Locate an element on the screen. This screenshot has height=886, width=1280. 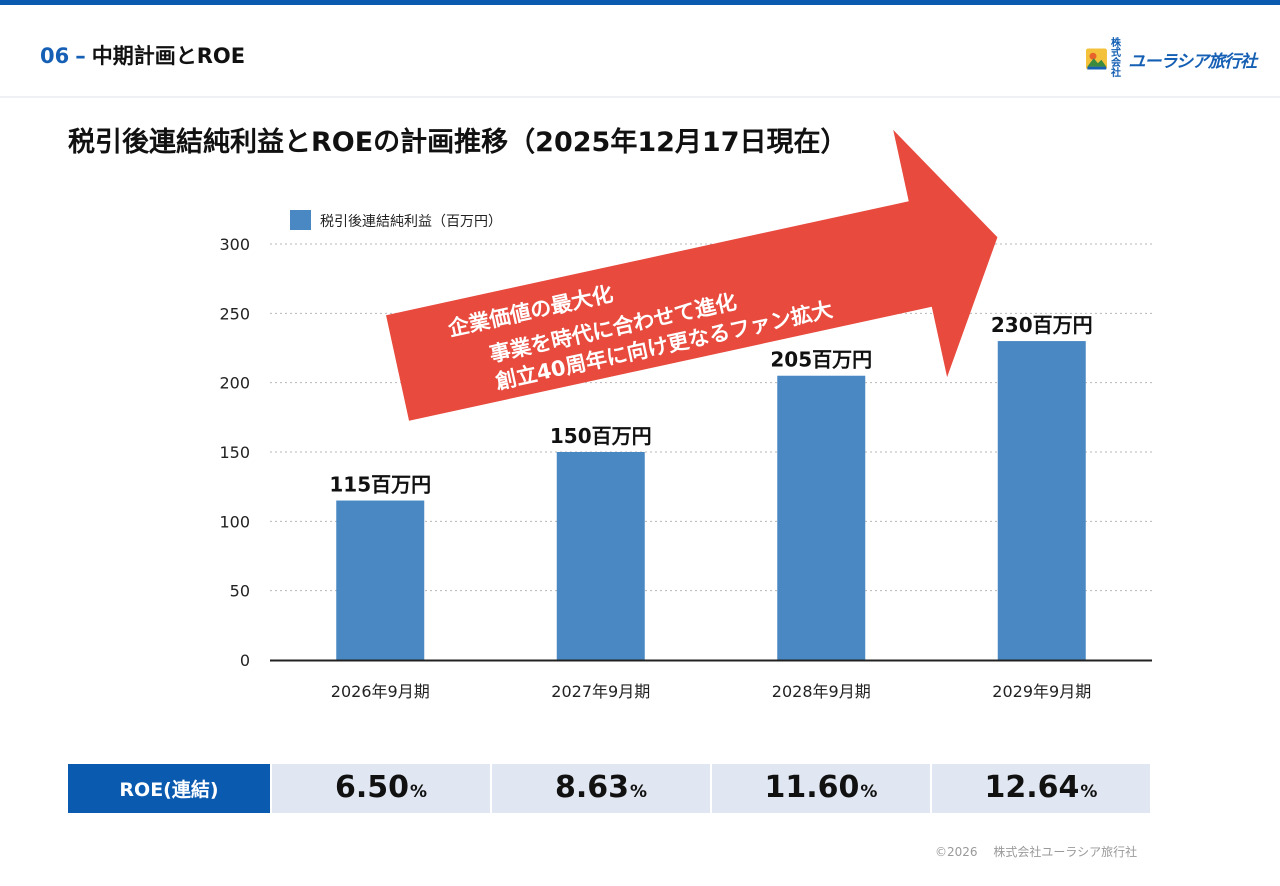
y-tick-label: 300 is located at coordinates (234, 244).